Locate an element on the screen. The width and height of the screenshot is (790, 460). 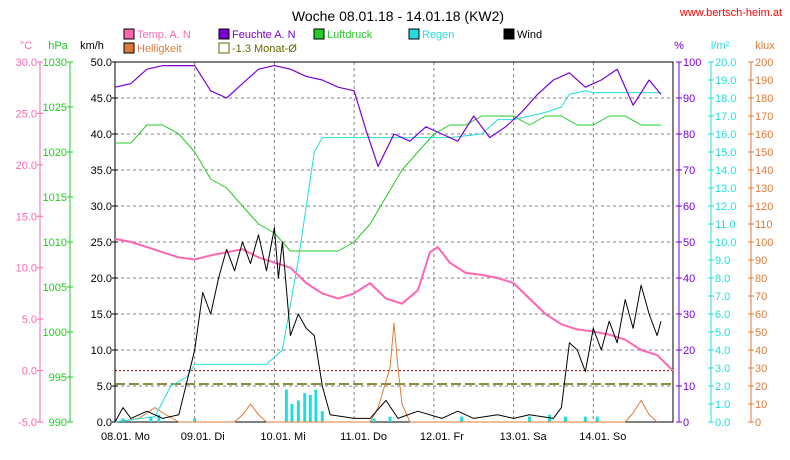
x-tick-label: 09.01. Di is located at coordinates (203, 437).